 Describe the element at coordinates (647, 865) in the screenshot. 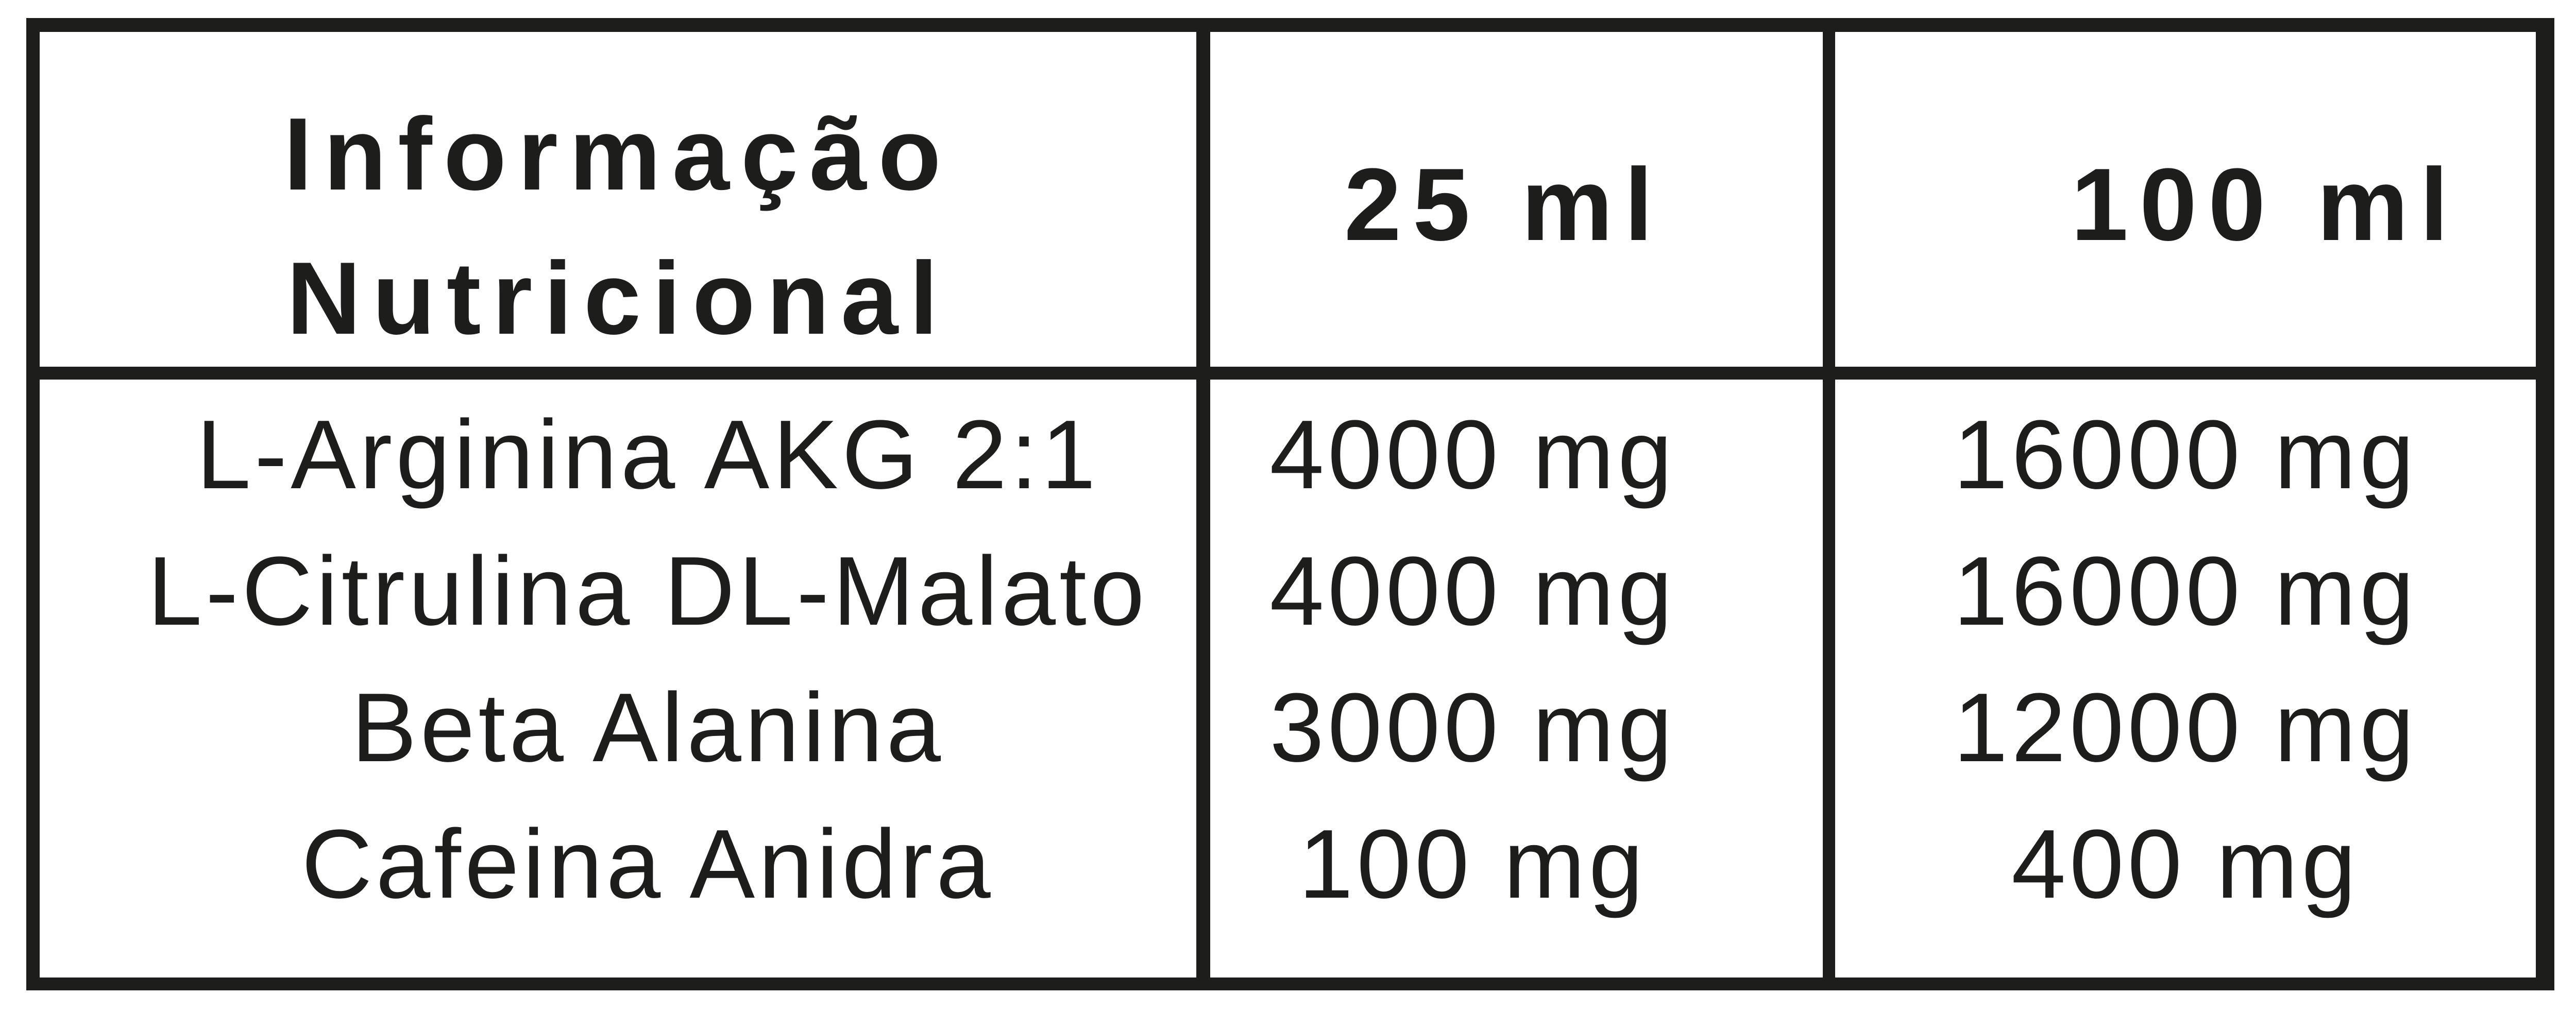

I see `ingredient-name: Cafeina Anidra` at that location.